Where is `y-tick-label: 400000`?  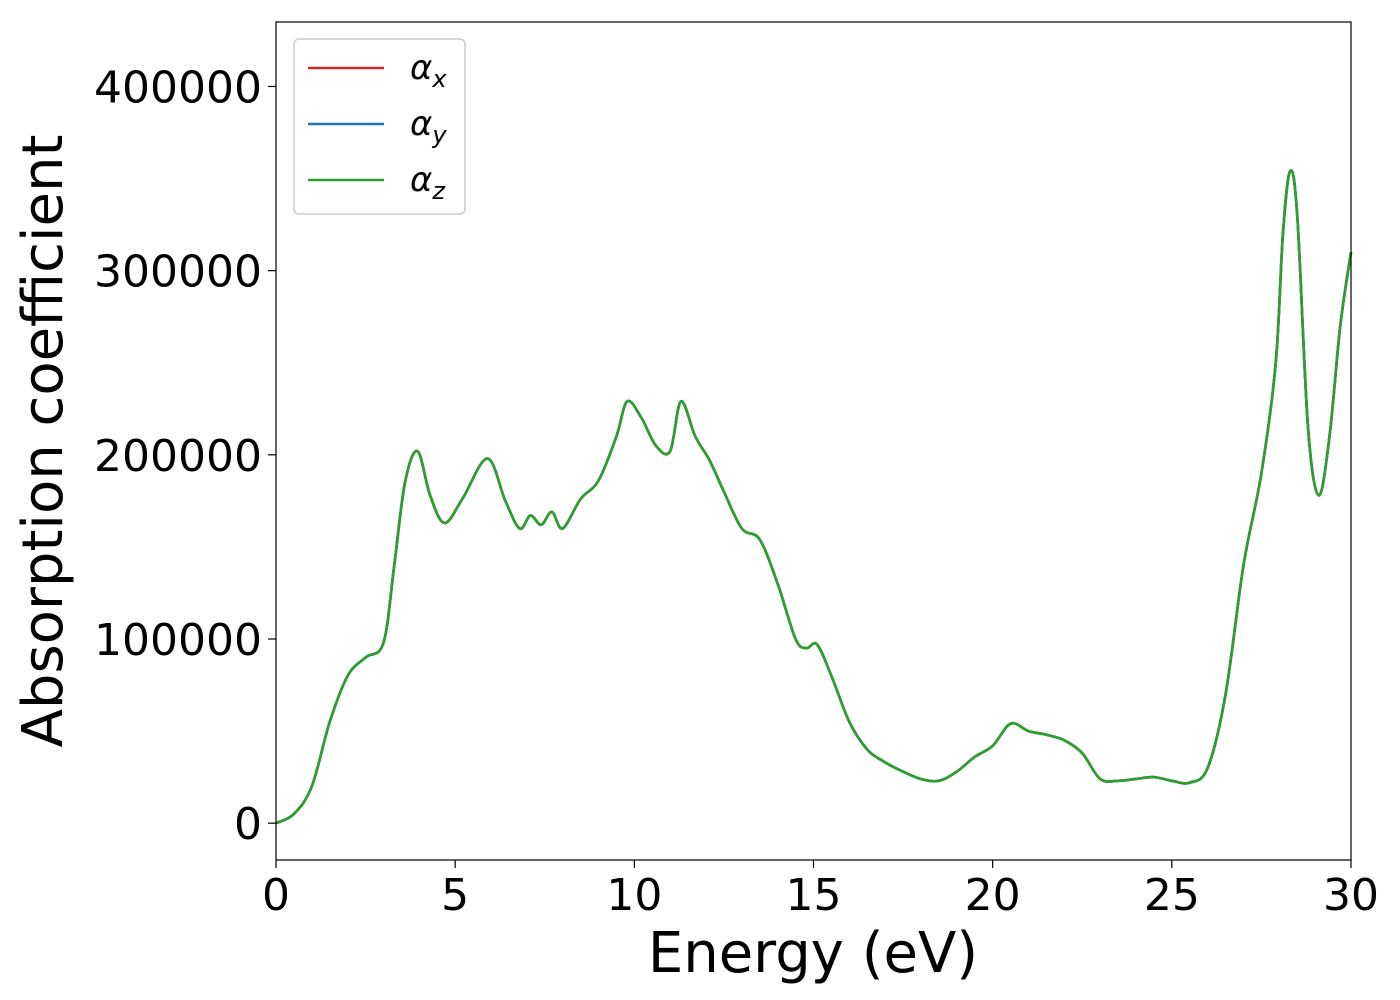 y-tick-label: 400000 is located at coordinates (178, 87).